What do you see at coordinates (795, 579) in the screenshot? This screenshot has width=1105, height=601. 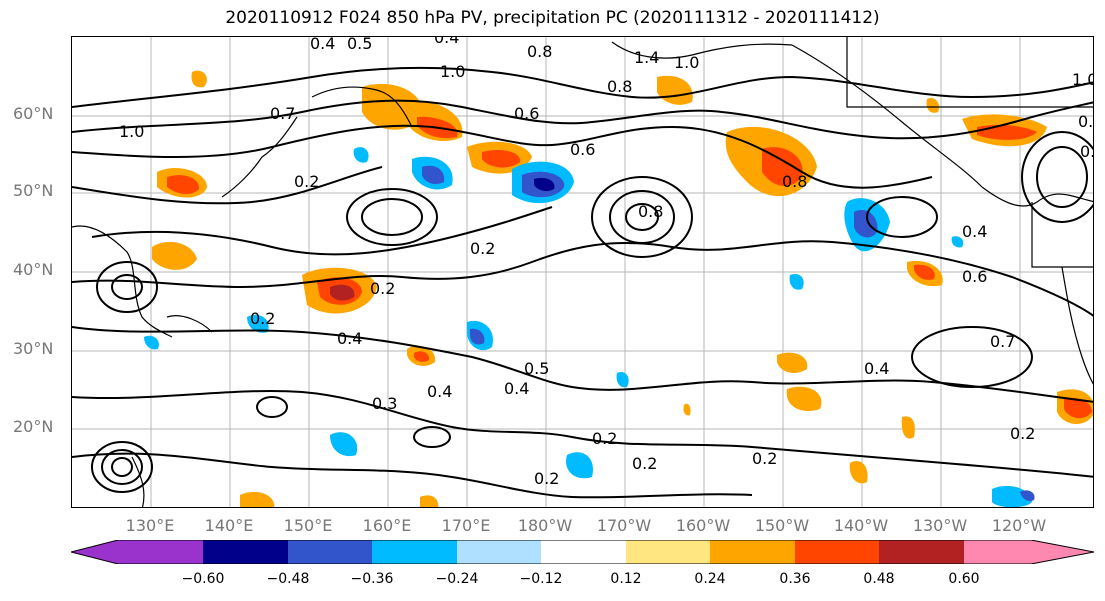 I see `colorbar-tick: 0.36` at bounding box center [795, 579].